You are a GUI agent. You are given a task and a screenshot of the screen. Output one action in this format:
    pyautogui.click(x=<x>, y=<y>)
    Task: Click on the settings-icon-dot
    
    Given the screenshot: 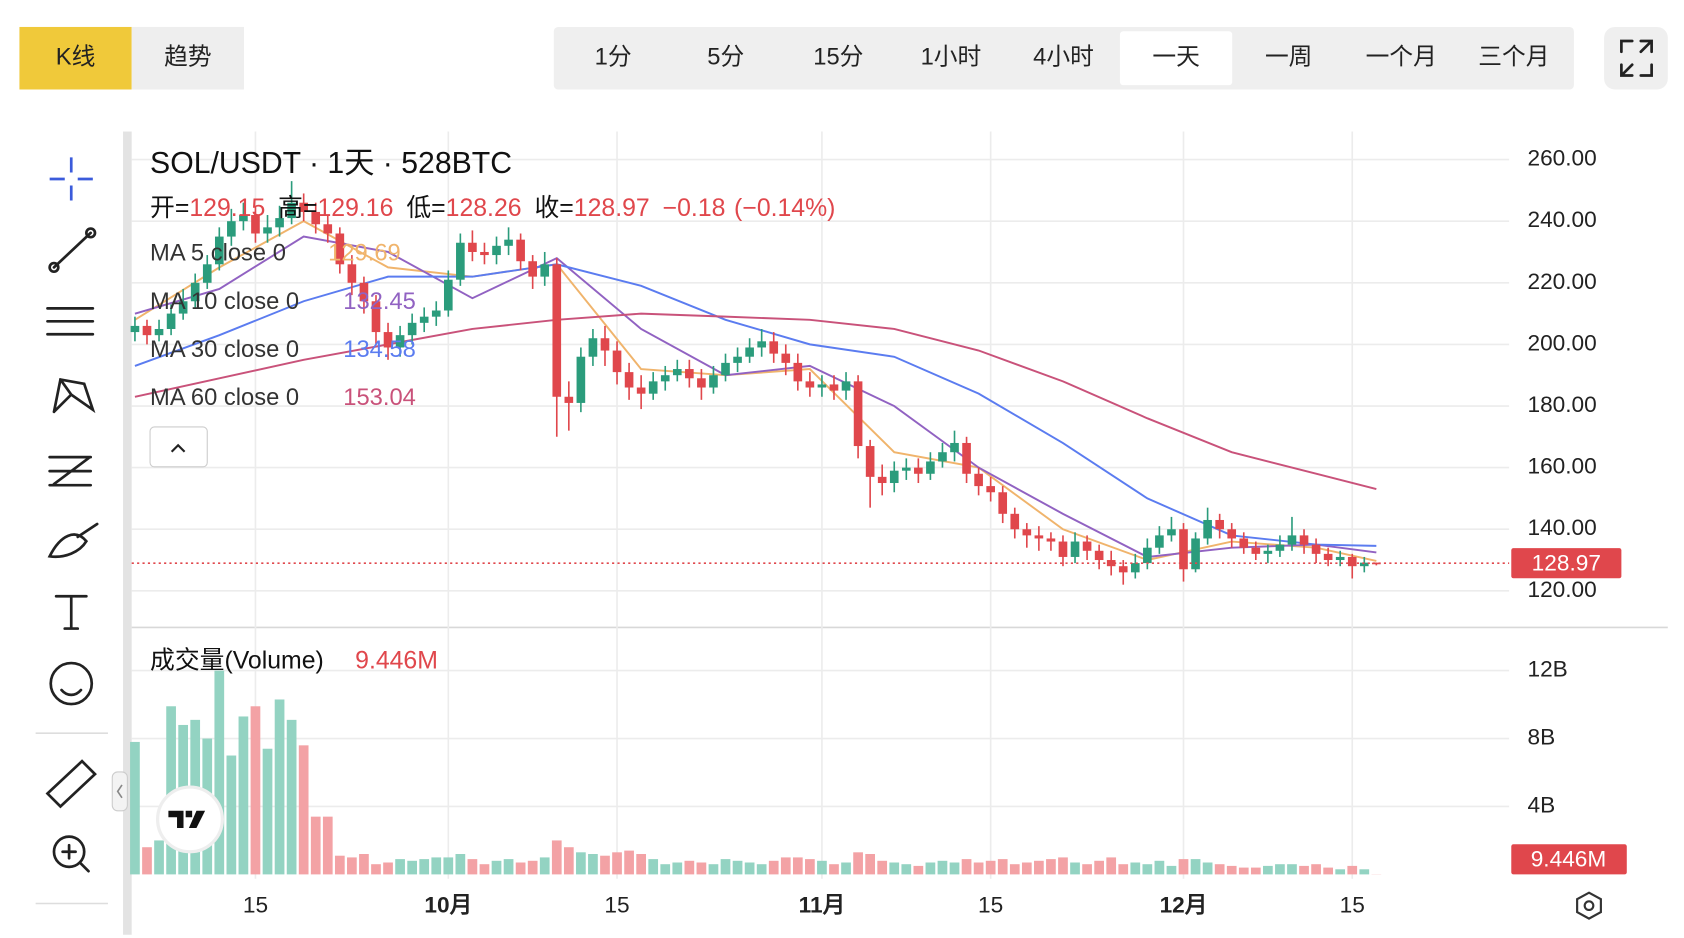 What is the action you would take?
    pyautogui.click(x=1589, y=906)
    